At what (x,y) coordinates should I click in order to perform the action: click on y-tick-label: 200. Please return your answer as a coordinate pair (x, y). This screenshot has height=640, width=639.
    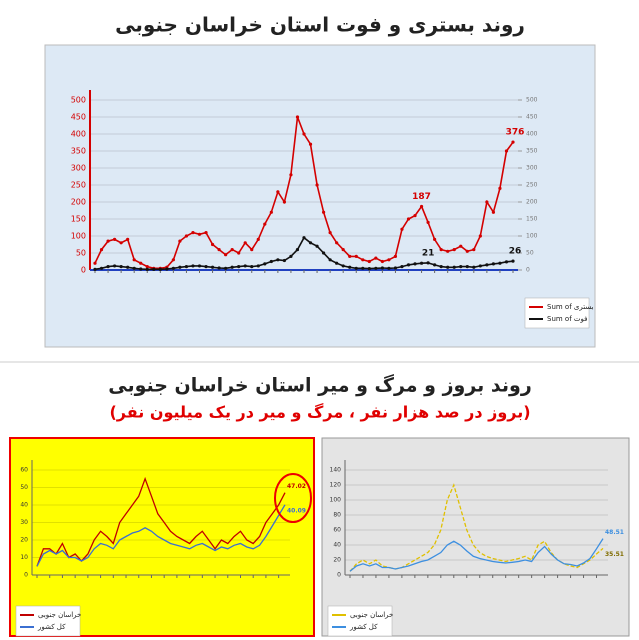
    Looking at the image, I should click on (78, 202).